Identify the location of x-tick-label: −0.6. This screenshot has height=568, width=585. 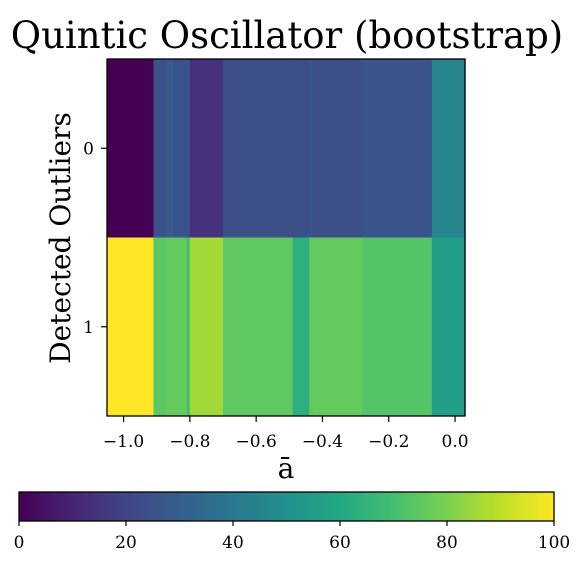
(256, 442).